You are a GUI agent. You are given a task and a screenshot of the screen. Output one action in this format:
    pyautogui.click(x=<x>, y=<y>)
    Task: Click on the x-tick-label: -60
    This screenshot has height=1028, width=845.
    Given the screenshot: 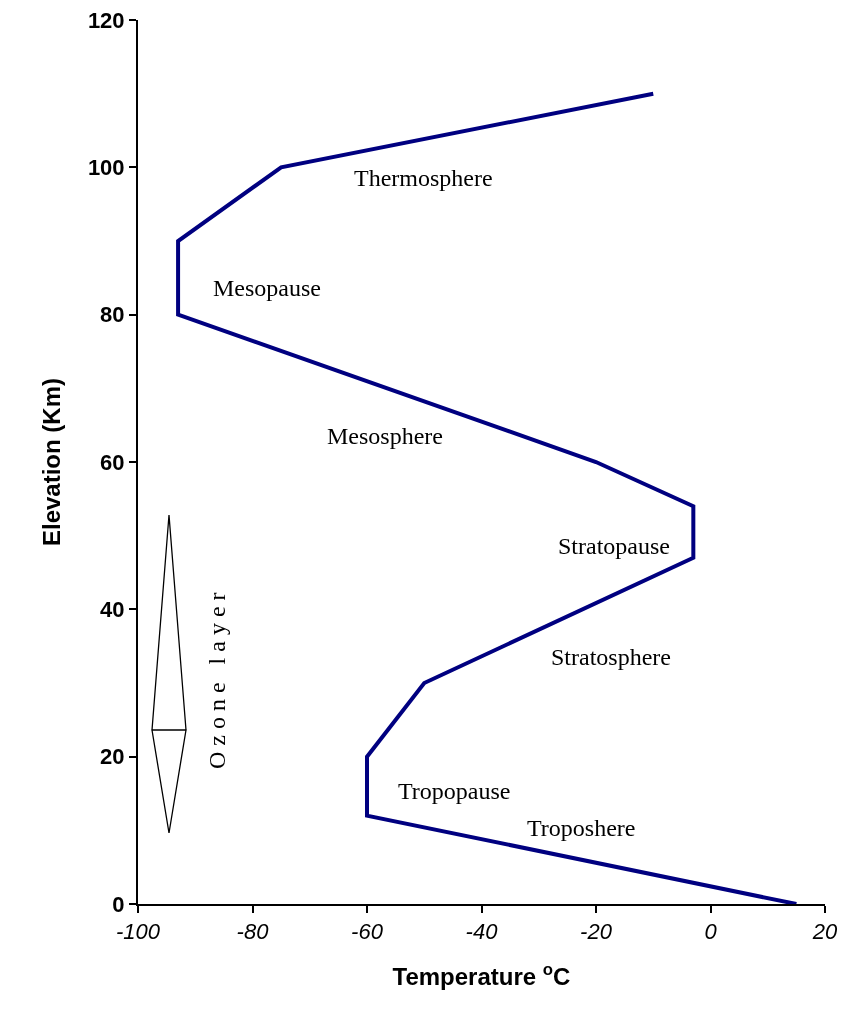 What is the action you would take?
    pyautogui.click(x=367, y=932)
    